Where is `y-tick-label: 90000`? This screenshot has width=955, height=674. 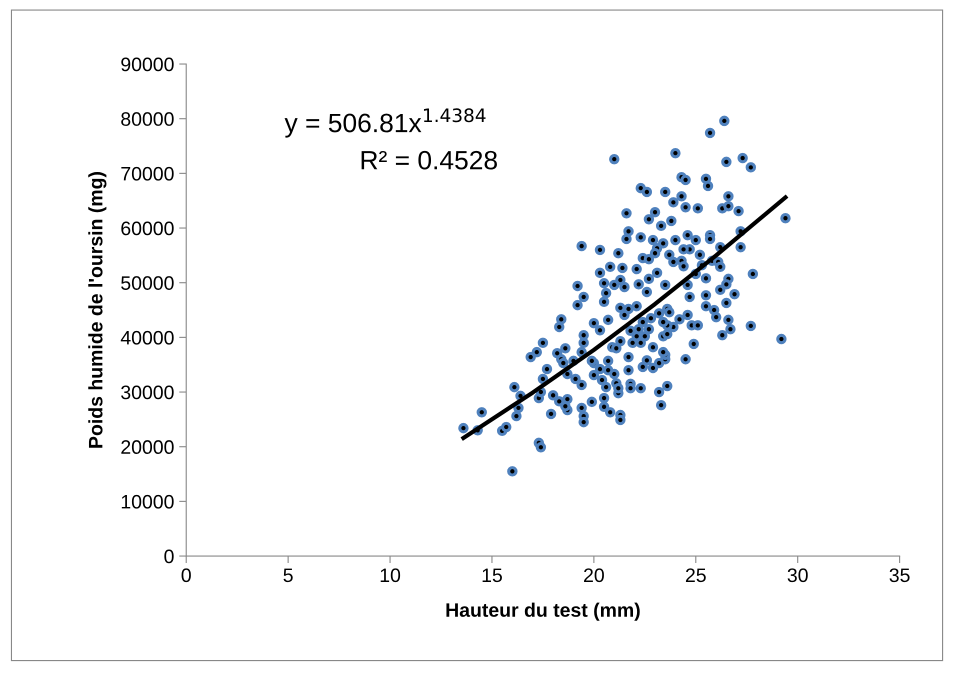
y-tick-label: 90000 is located at coordinates (147, 65).